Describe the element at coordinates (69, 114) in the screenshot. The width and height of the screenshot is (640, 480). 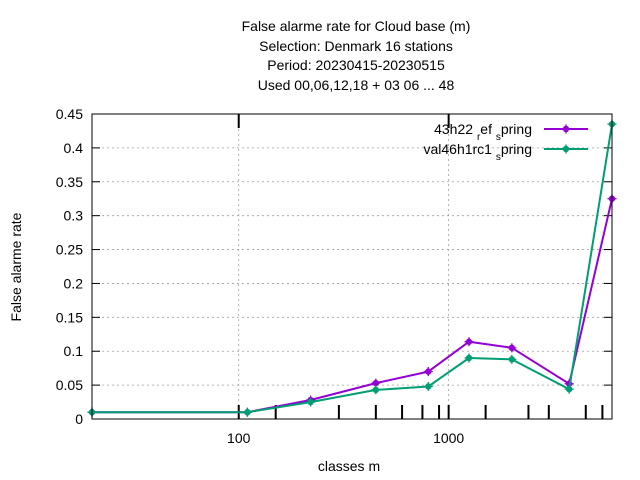
I see `y-tick-label: 0.45` at that location.